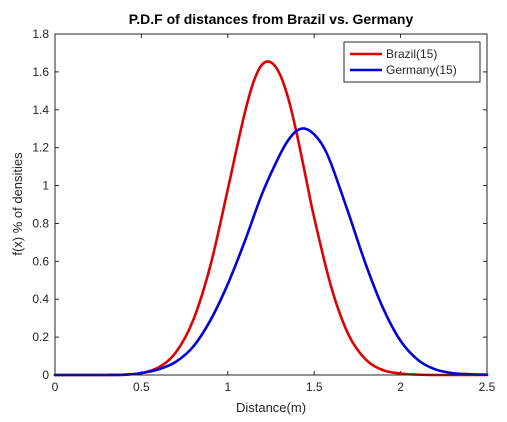 This screenshot has width=507, height=422. I want to click on legend-label: Germany(15), so click(421, 70).